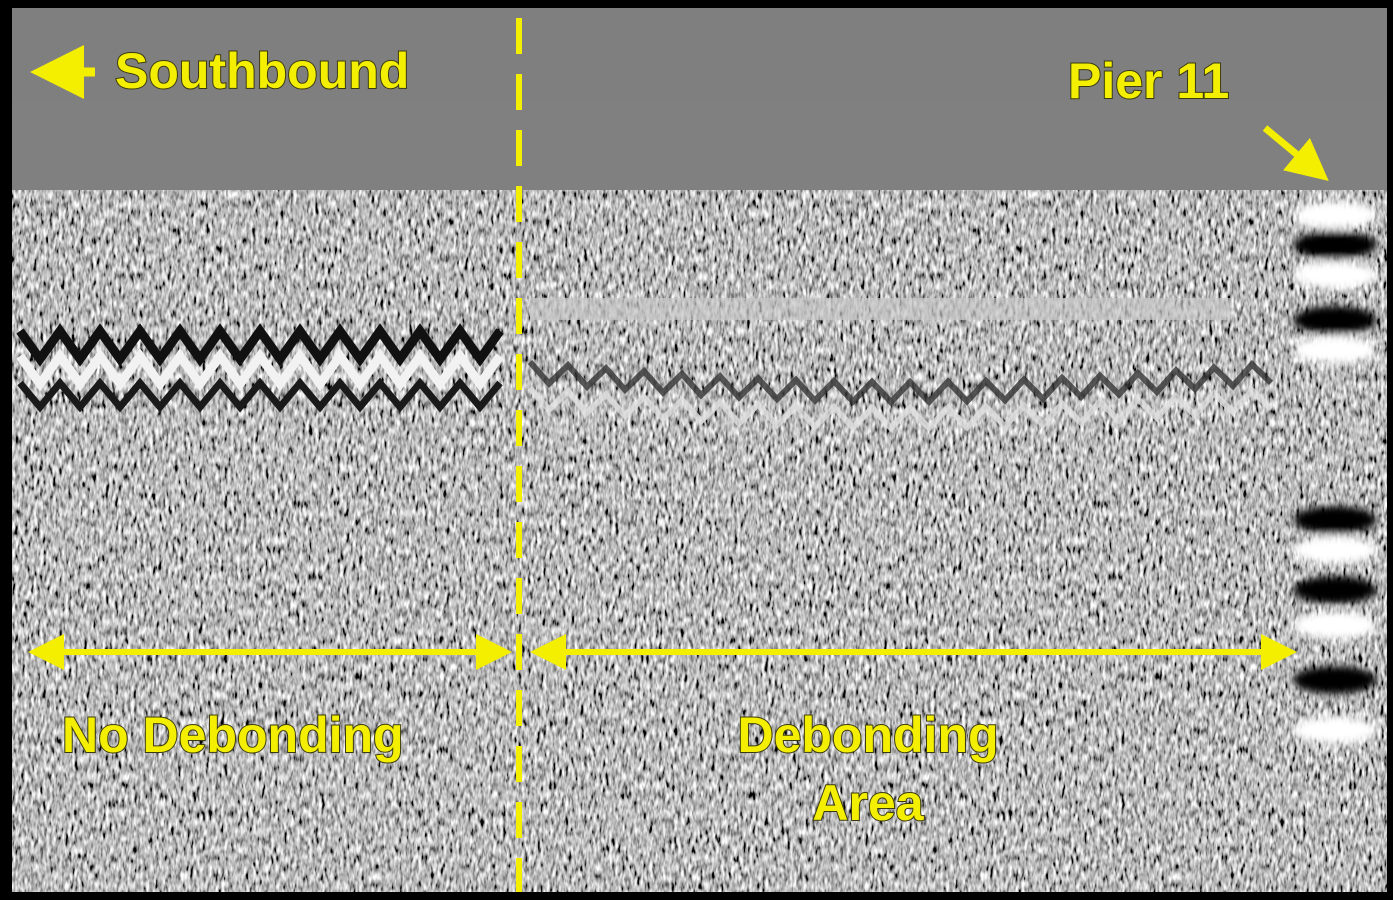  What do you see at coordinates (1295, 153) in the screenshot?
I see `pier-arrow` at bounding box center [1295, 153].